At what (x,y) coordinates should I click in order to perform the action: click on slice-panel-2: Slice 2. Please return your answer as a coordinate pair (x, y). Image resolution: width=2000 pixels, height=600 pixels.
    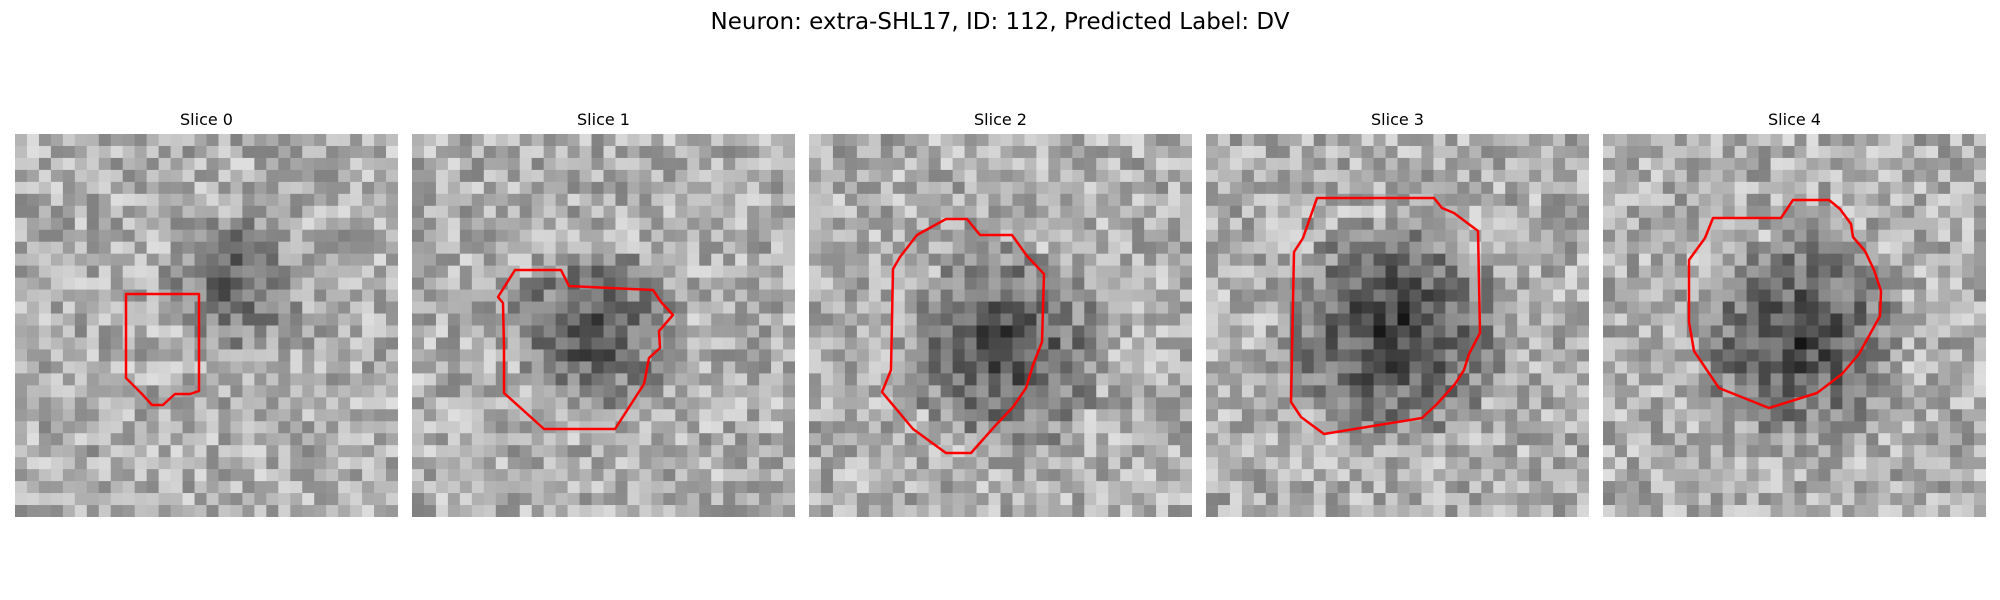
    Looking at the image, I should click on (1000, 312).